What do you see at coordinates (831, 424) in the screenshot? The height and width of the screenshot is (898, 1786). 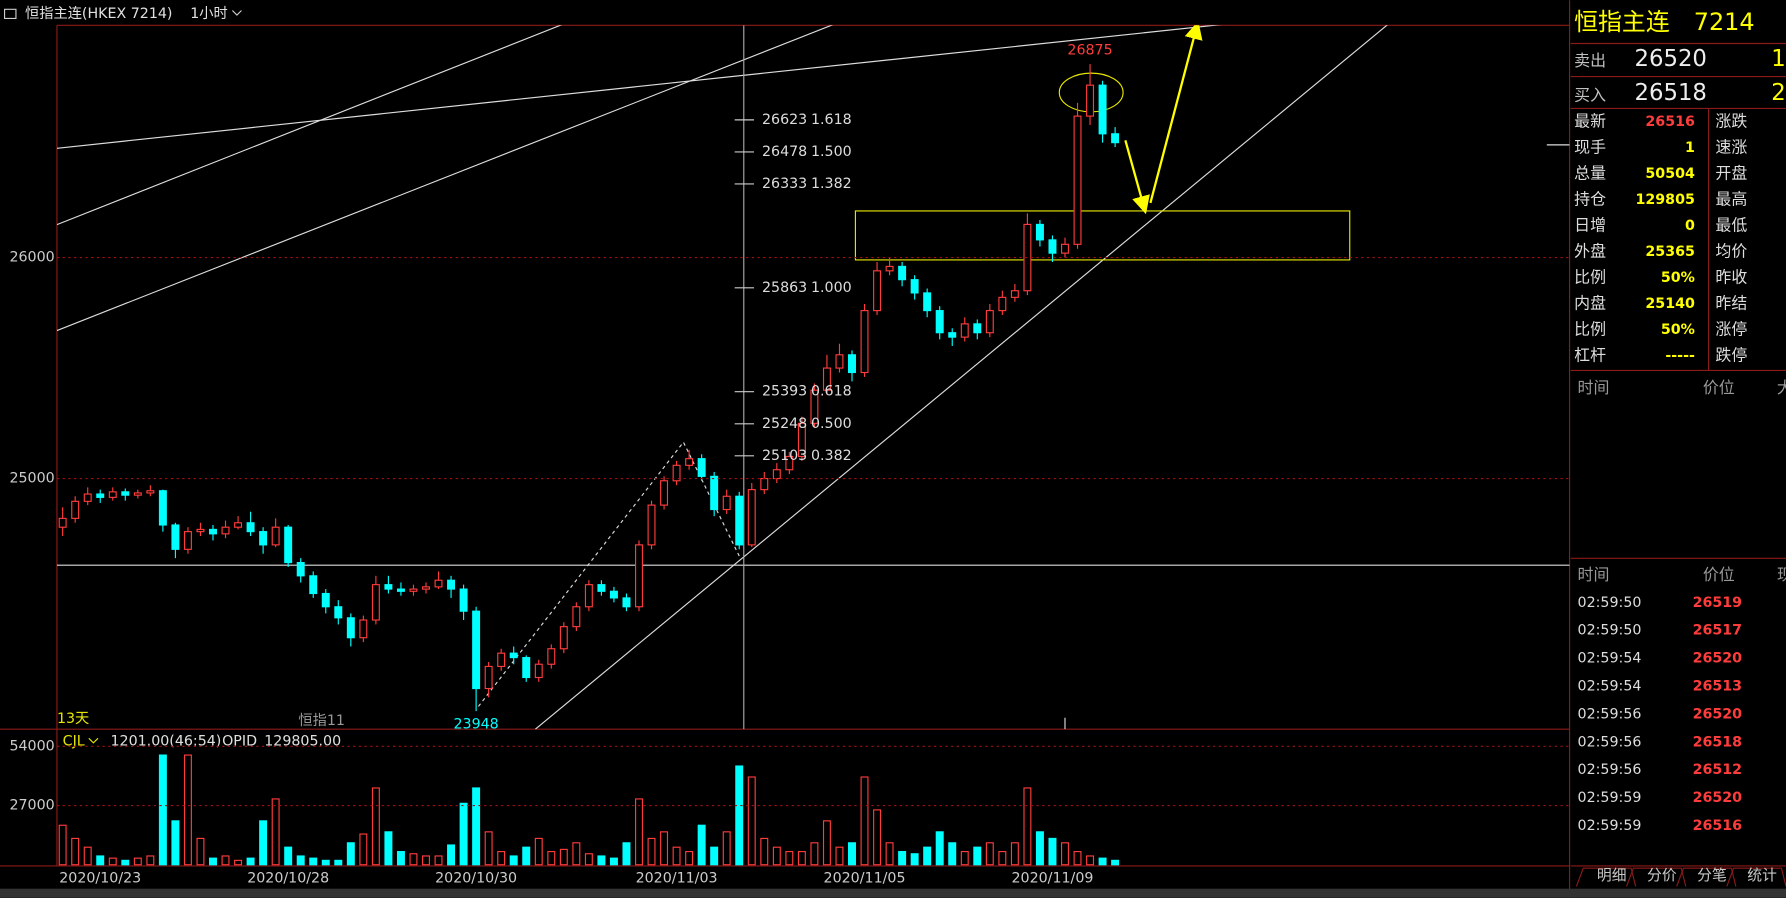 I see `fib-ratio: 0.500` at bounding box center [831, 424].